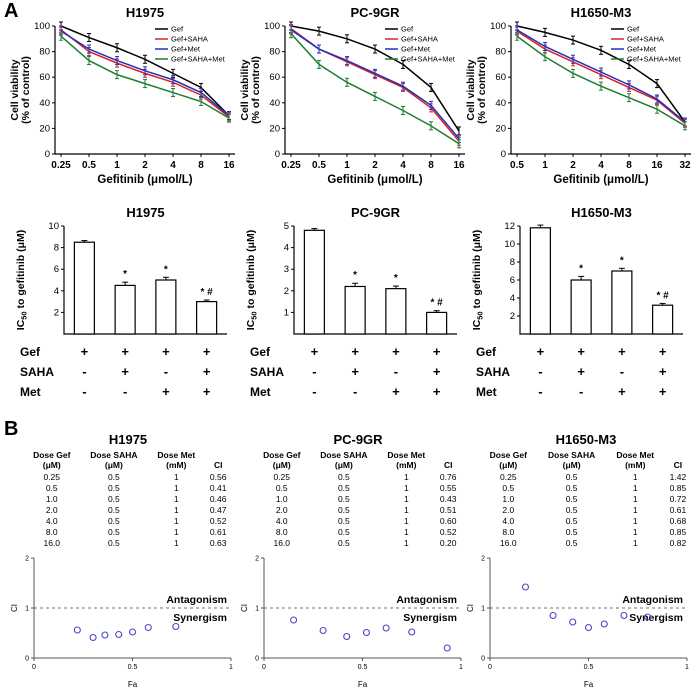 Image resolution: width=700 pixels, height=695 pixels. Describe the element at coordinates (218, 532) in the screenshot. I see `table-cell: 0.61` at that location.